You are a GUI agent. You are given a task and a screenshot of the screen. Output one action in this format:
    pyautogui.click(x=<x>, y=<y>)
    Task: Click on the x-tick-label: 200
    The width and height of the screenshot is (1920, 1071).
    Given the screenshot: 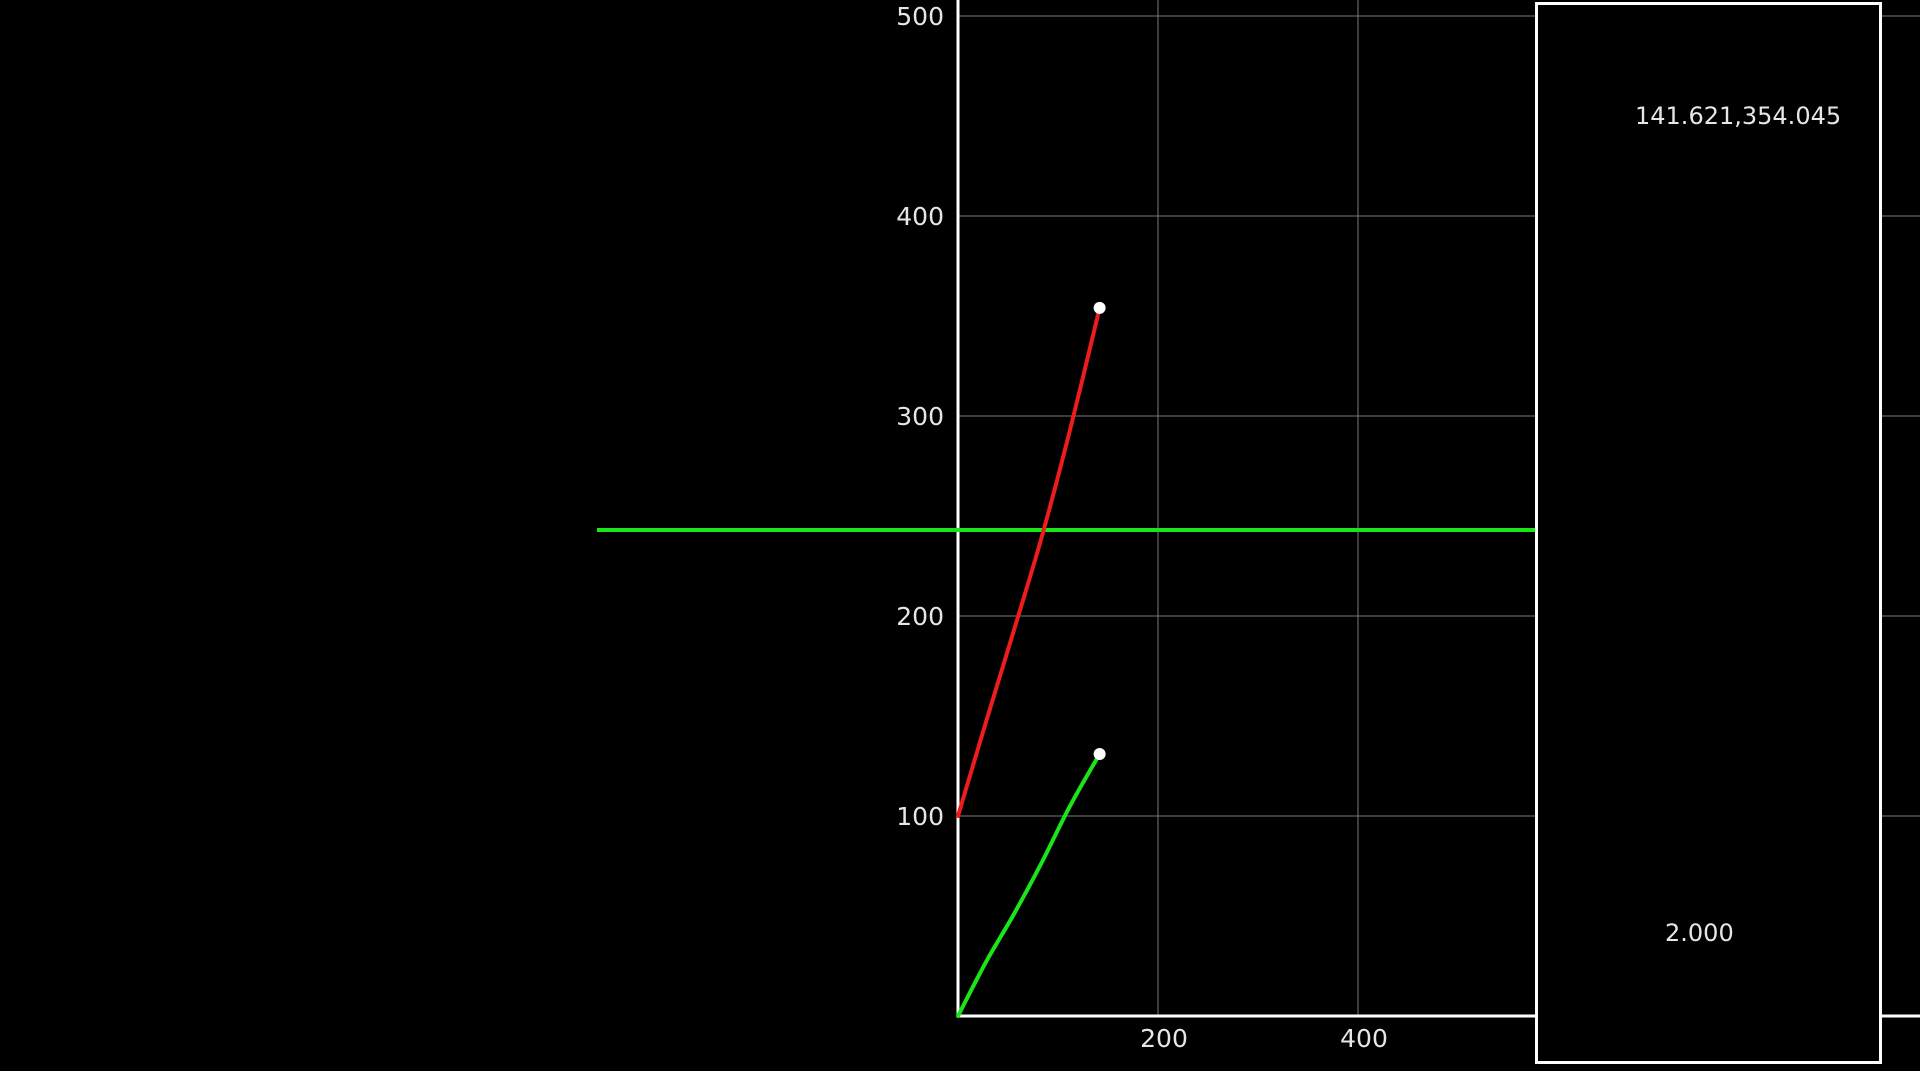 What is the action you would take?
    pyautogui.click(x=1164, y=1038)
    